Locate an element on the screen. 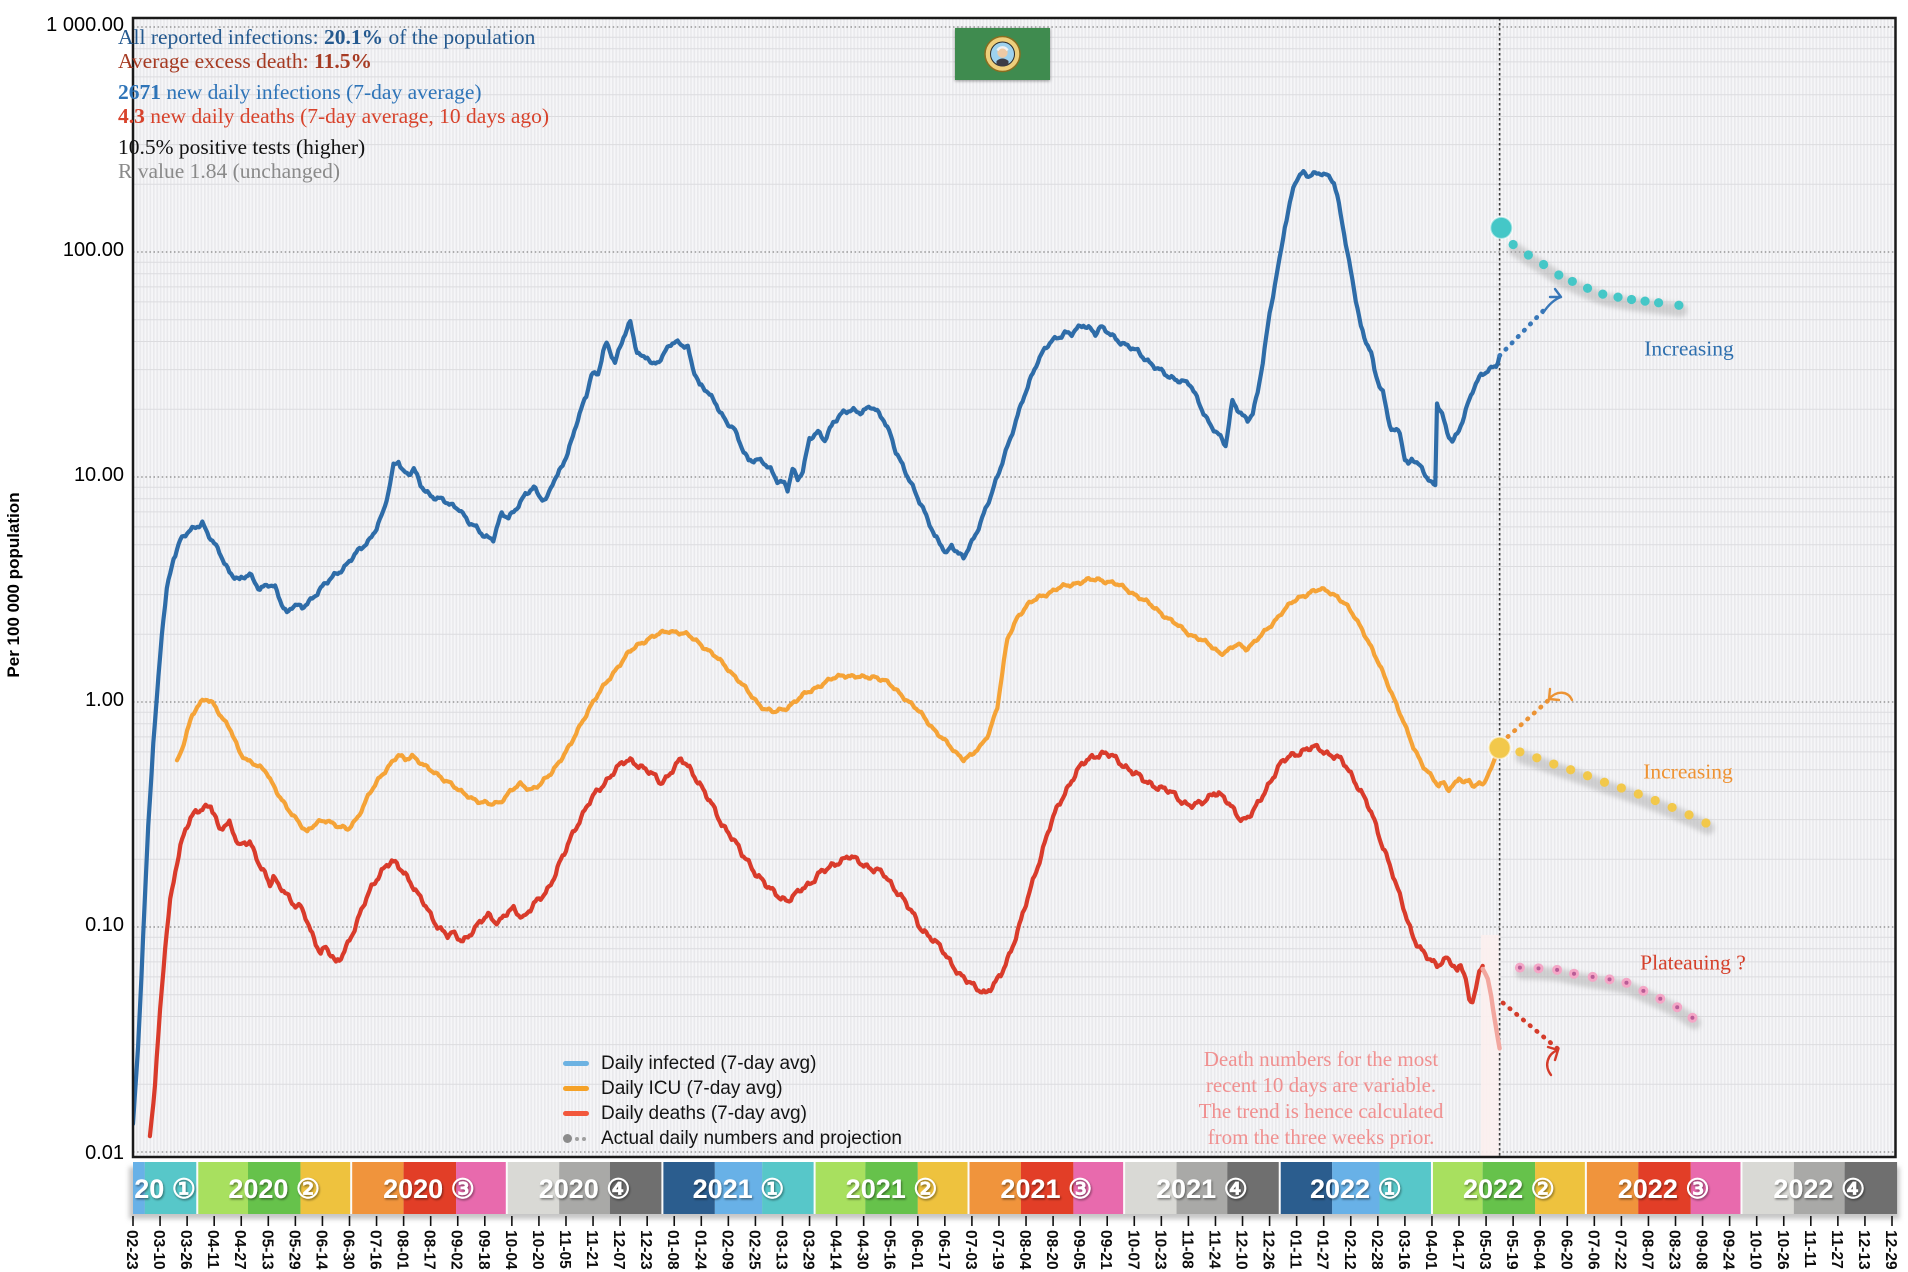 The height and width of the screenshot is (1272, 1908). date-label: 03-29 is located at coordinates (808, 1250).